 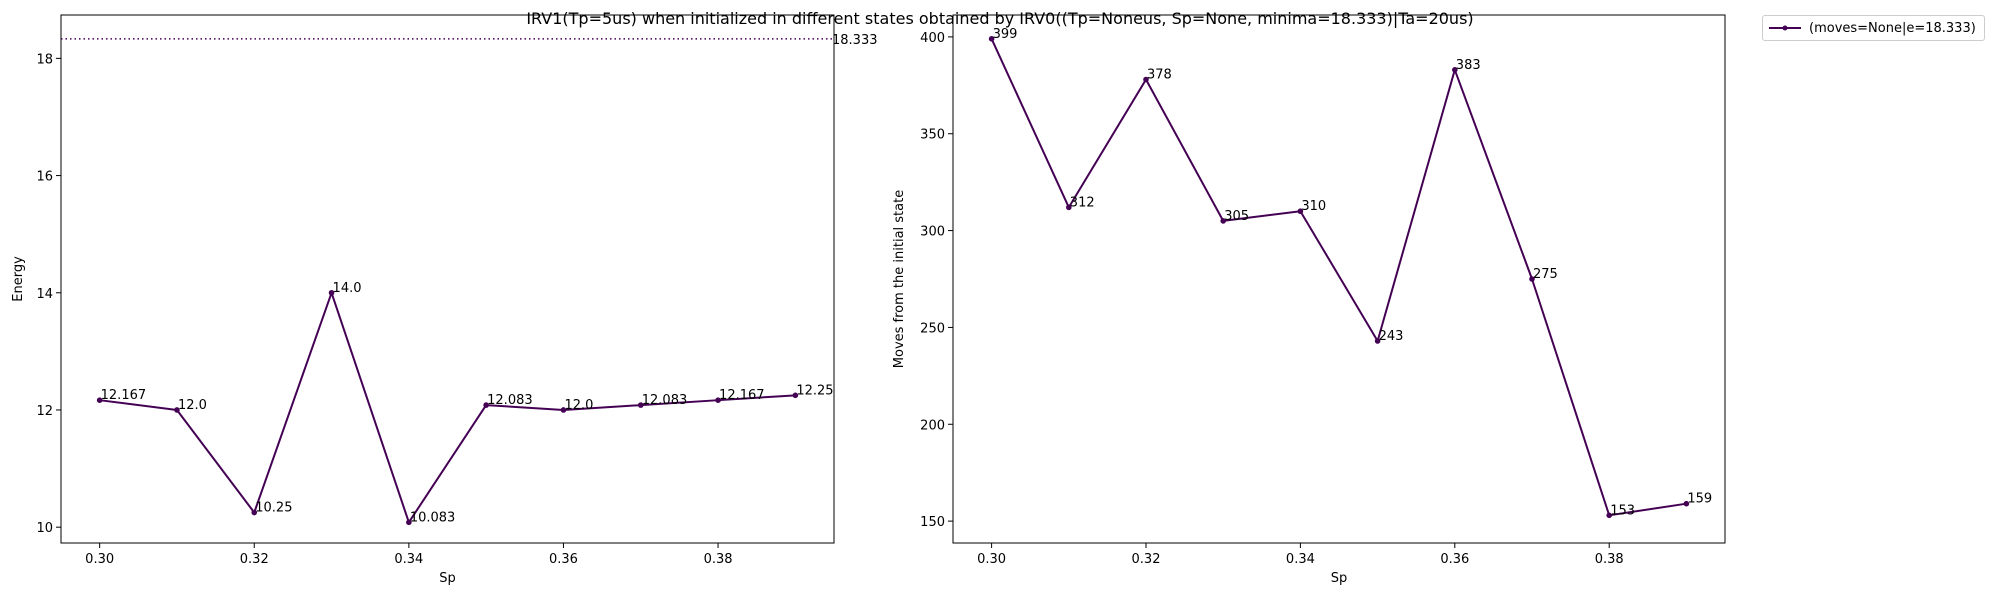 What do you see at coordinates (1005, 34) in the screenshot?
I see `moves-data-label: 399` at bounding box center [1005, 34].